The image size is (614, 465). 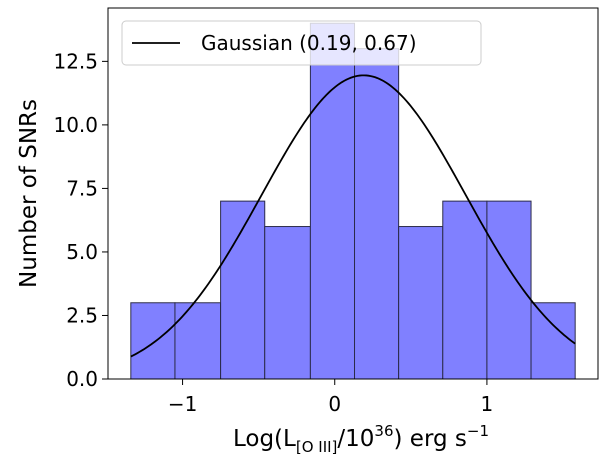 I want to click on y-tick-label: 5.0, so click(x=82, y=252).